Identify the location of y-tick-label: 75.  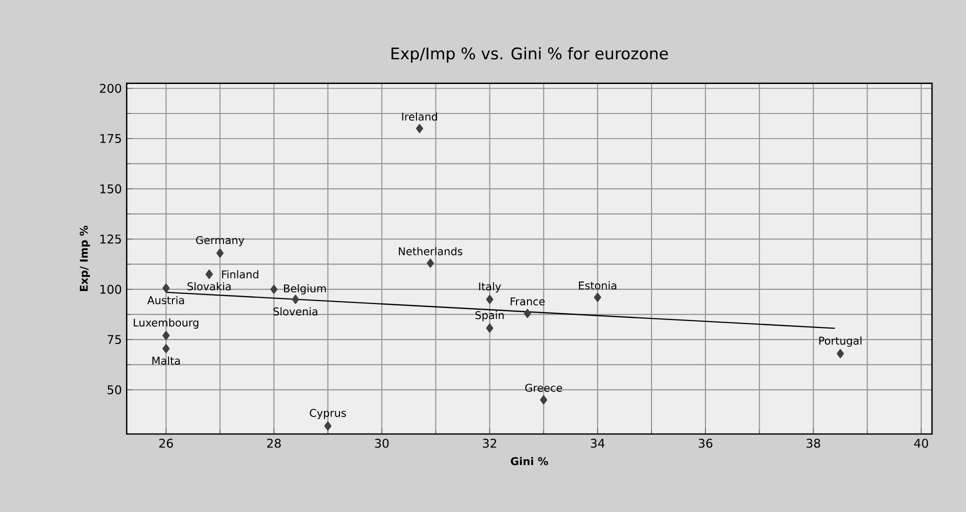
(114, 339).